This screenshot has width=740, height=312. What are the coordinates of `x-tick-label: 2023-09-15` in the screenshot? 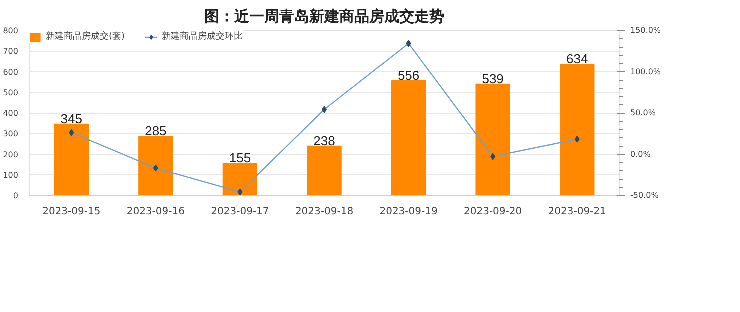 It's located at (71, 212).